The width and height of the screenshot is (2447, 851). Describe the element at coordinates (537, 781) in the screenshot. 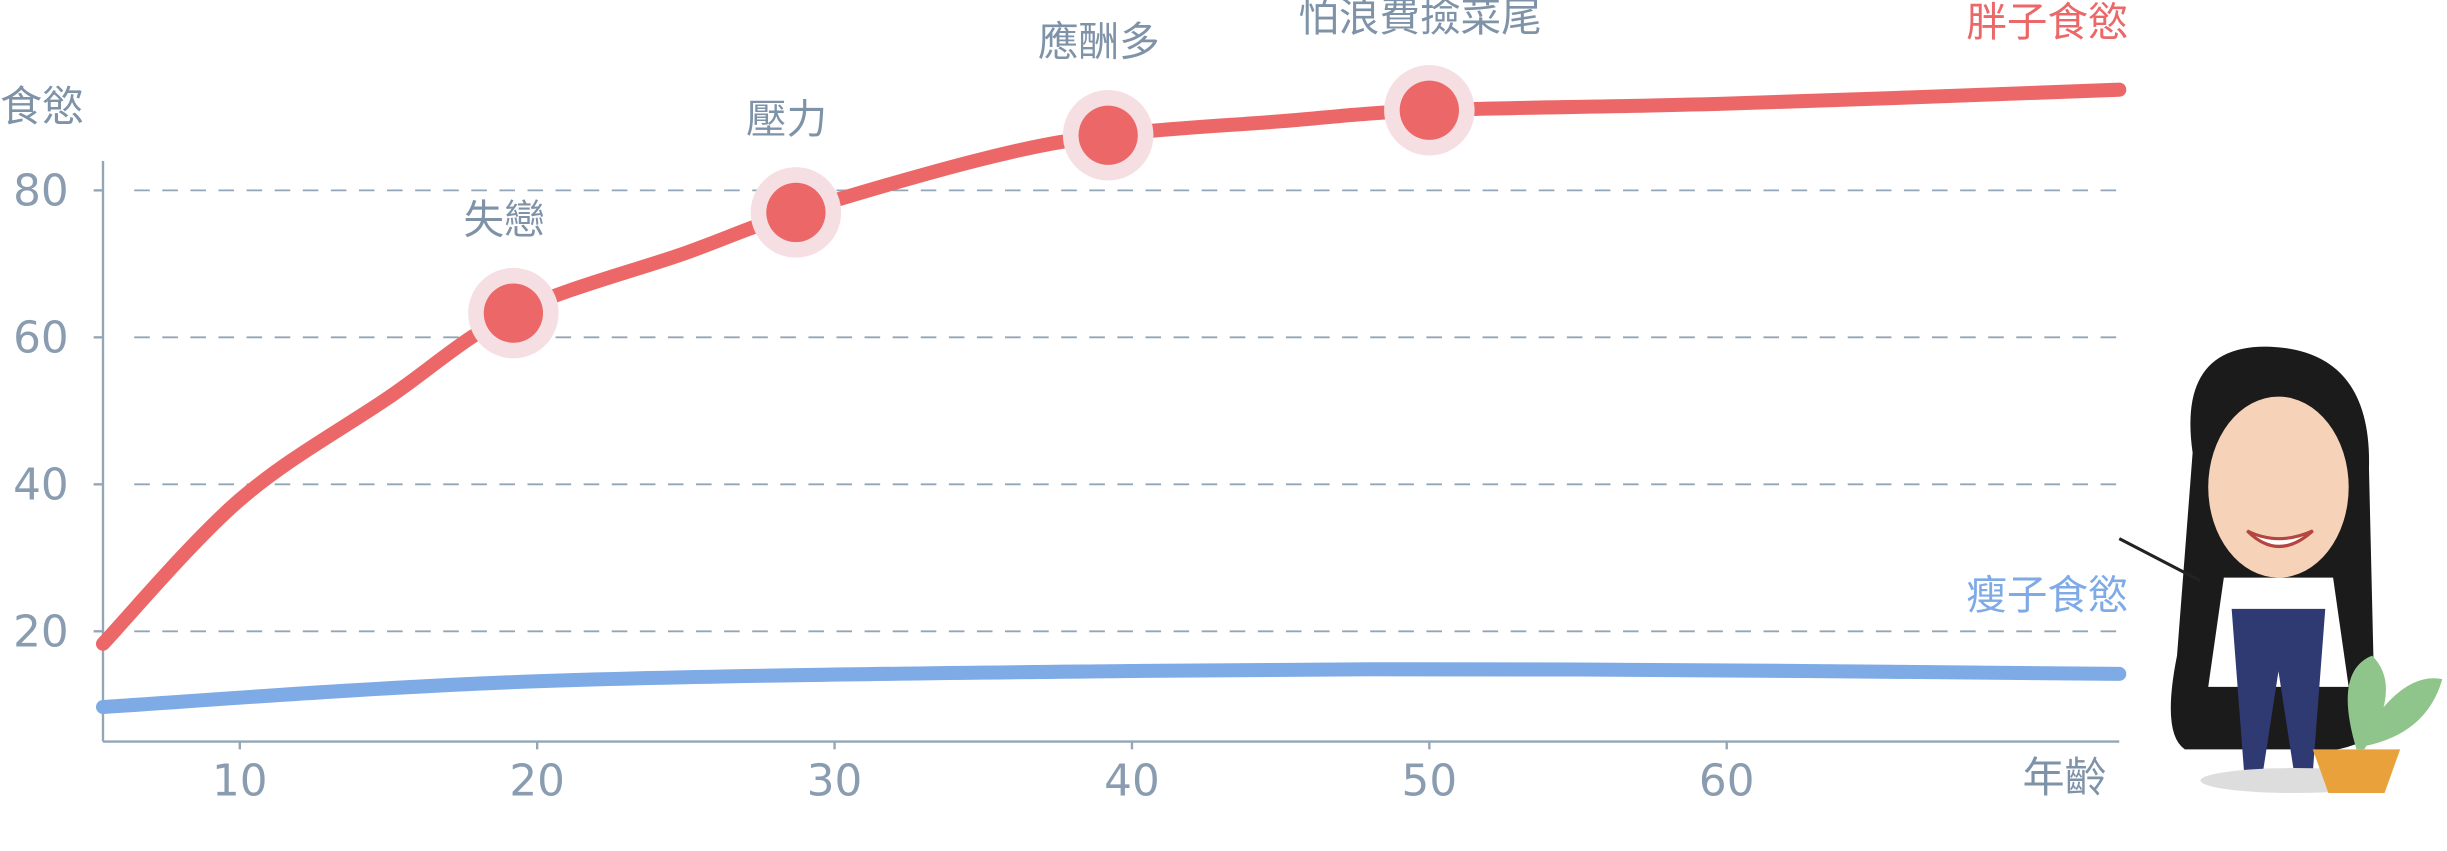

I see `x-tick-label: 20` at that location.